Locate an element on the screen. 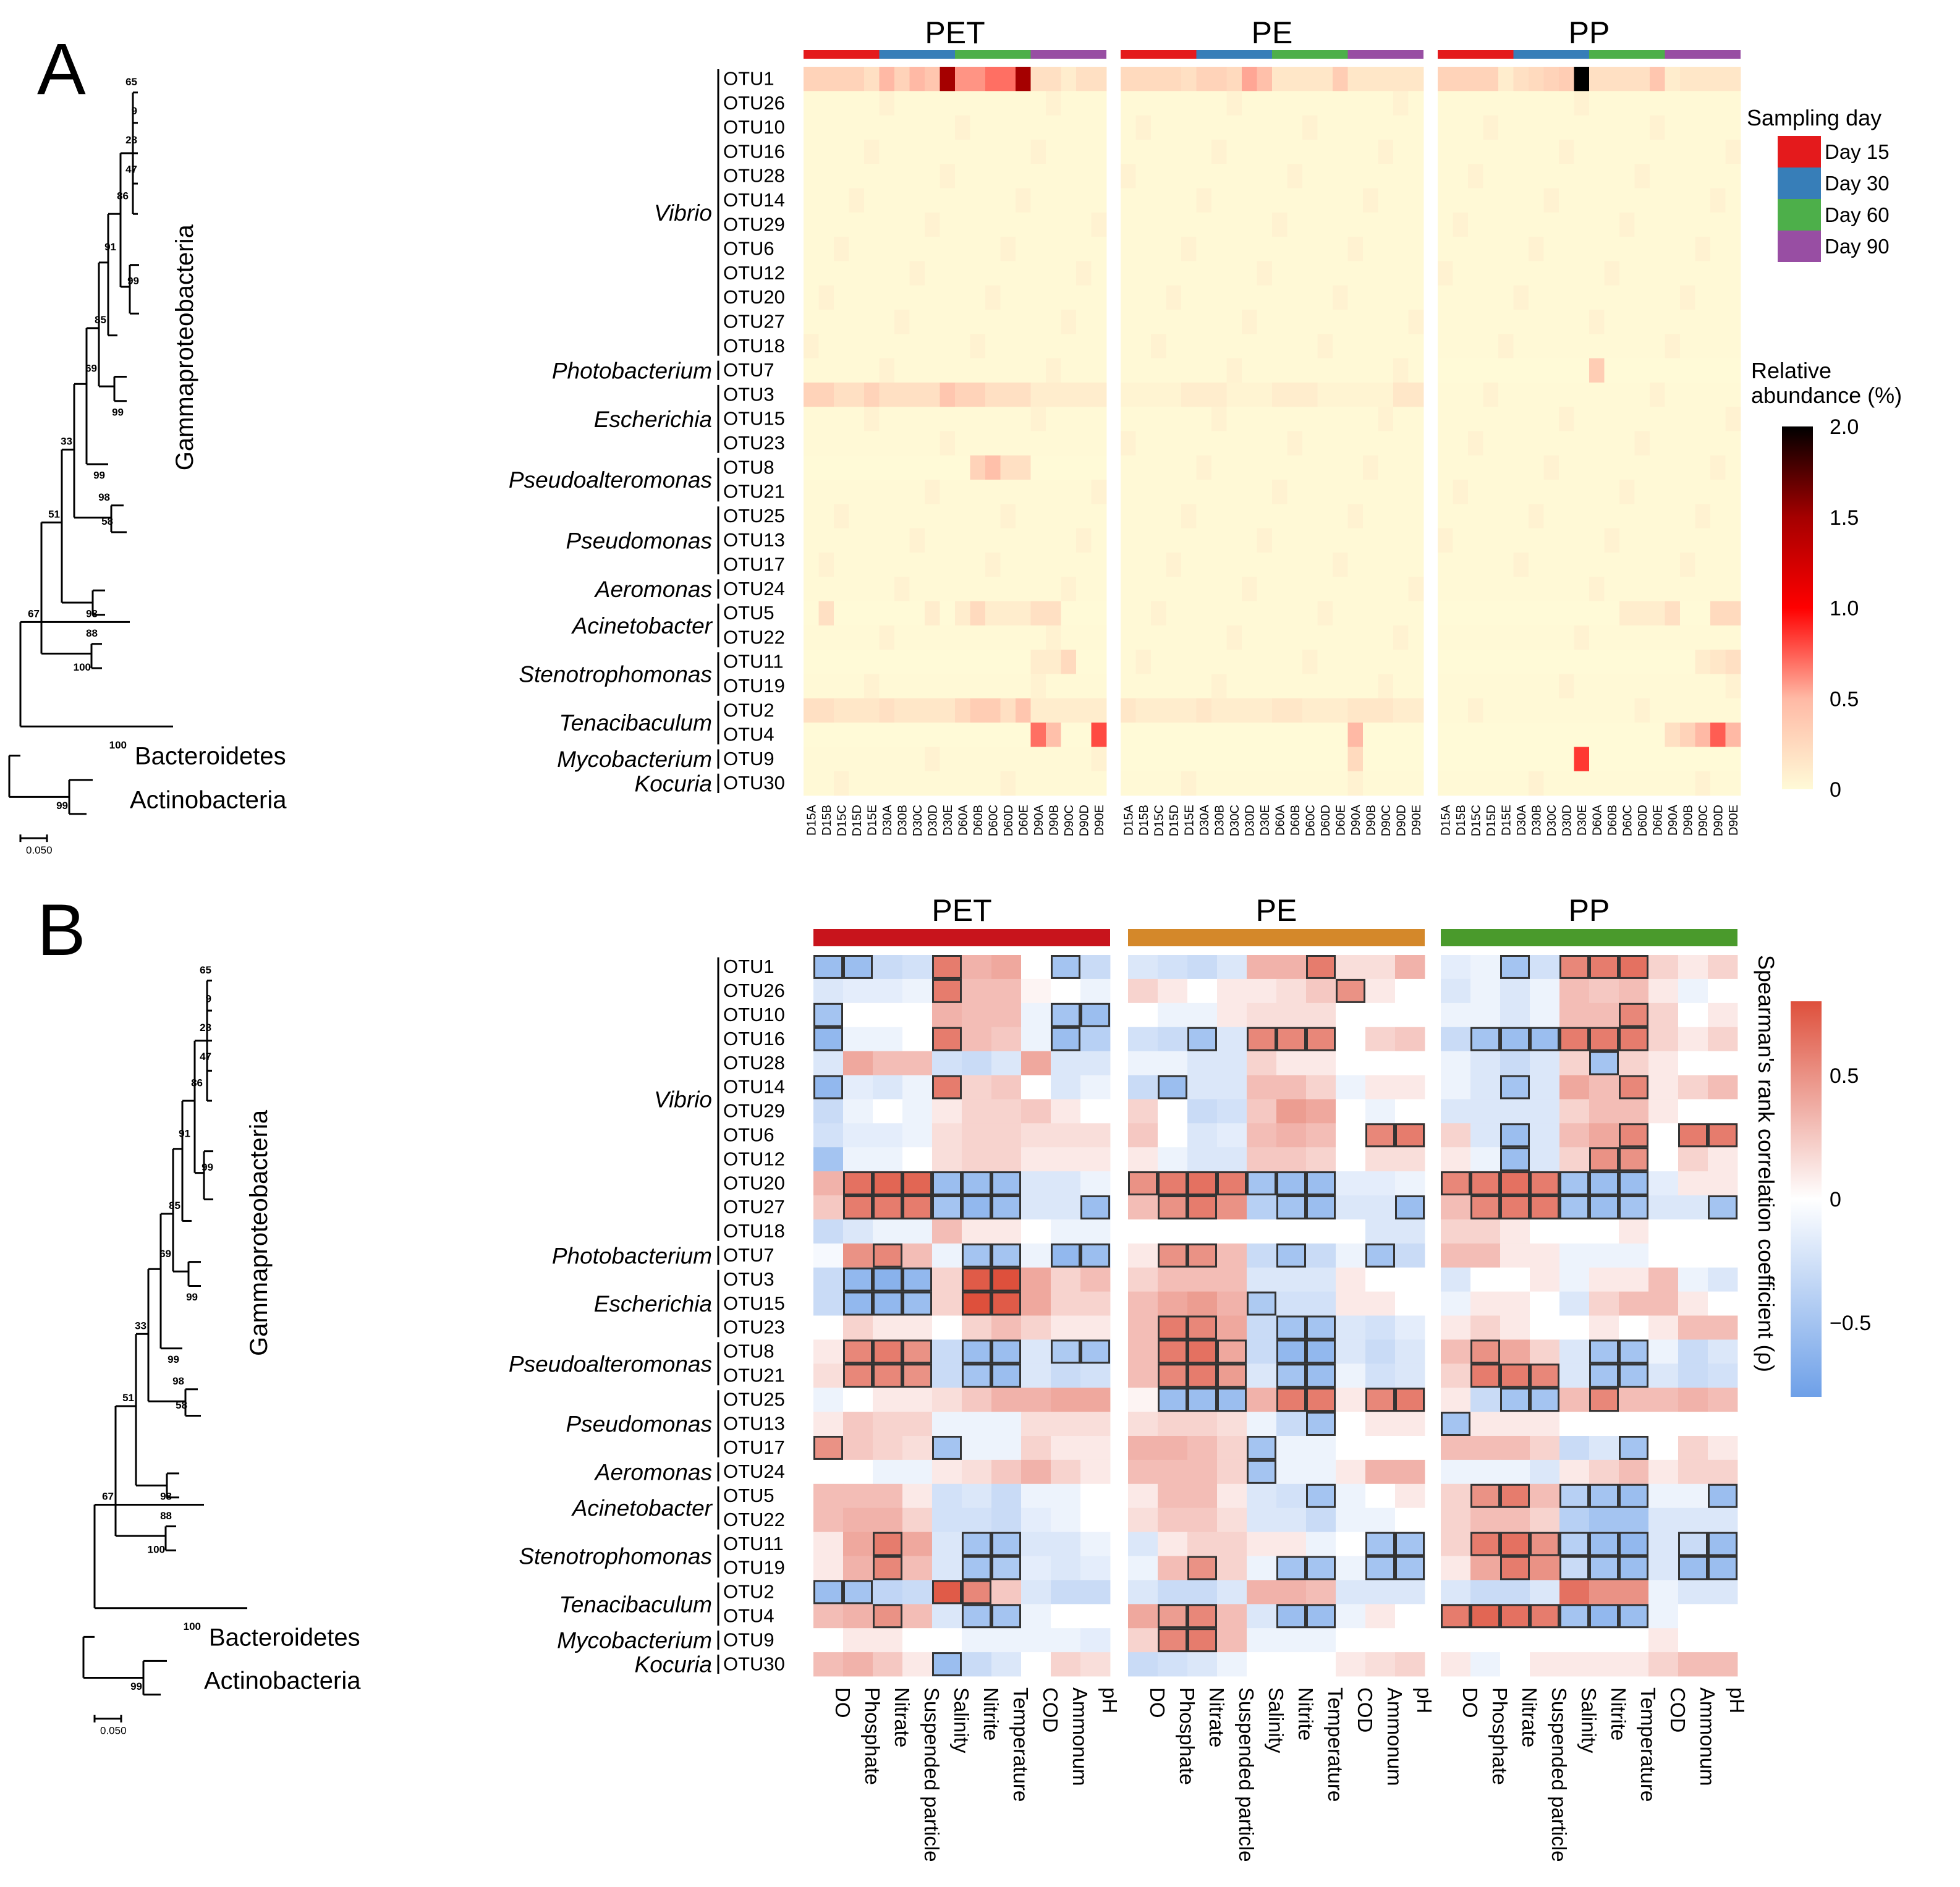 The width and height of the screenshot is (1960, 1887). legend-swatch-day15 is located at coordinates (1800, 151).